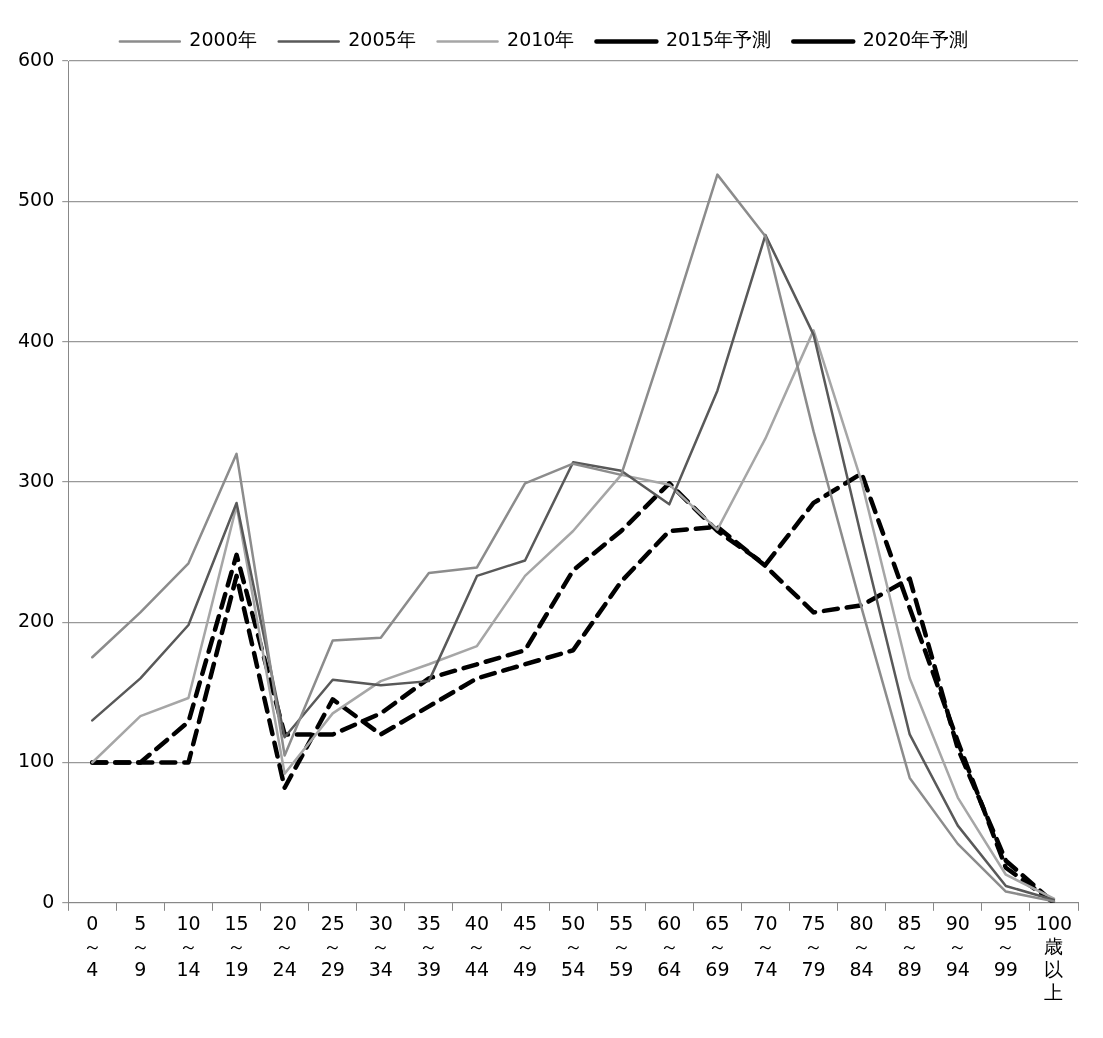  Describe the element at coordinates (36, 479) in the screenshot. I see `y-tick-label: 300` at that location.